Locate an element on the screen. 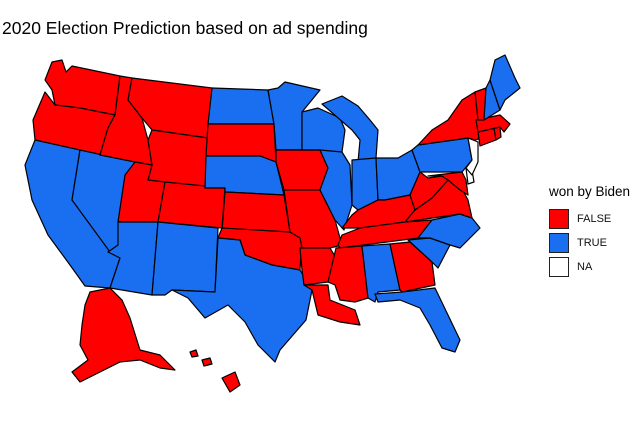  state-ME is located at coordinates (505, 82).